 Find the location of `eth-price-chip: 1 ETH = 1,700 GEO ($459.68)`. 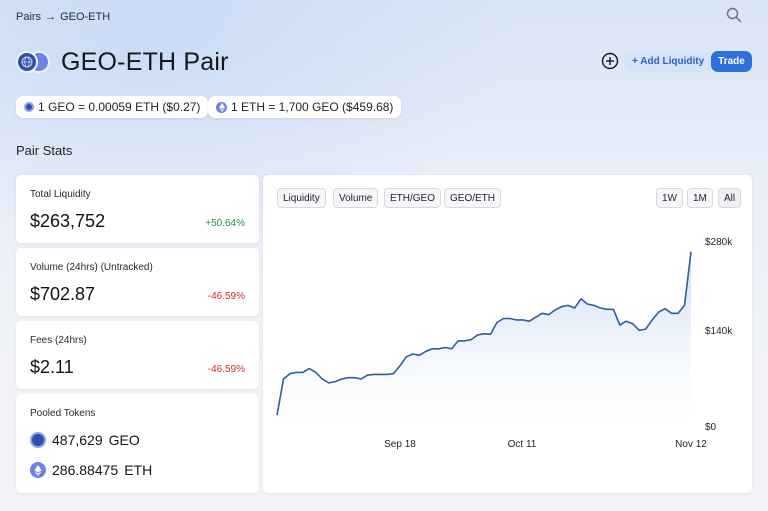

eth-price-chip: 1 ETH = 1,700 GEO ($459.68) is located at coordinates (305, 107).